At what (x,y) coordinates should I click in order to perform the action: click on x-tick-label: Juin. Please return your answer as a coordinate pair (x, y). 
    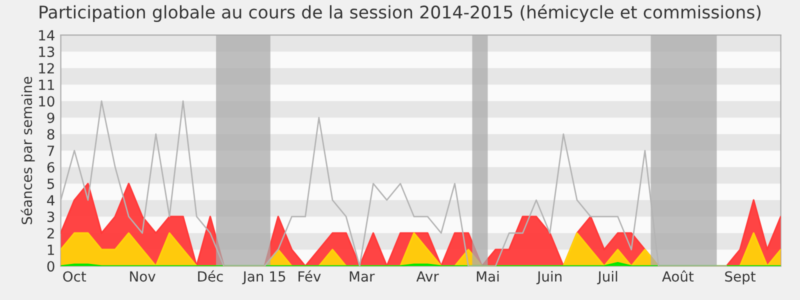
    Looking at the image, I should click on (549, 277).